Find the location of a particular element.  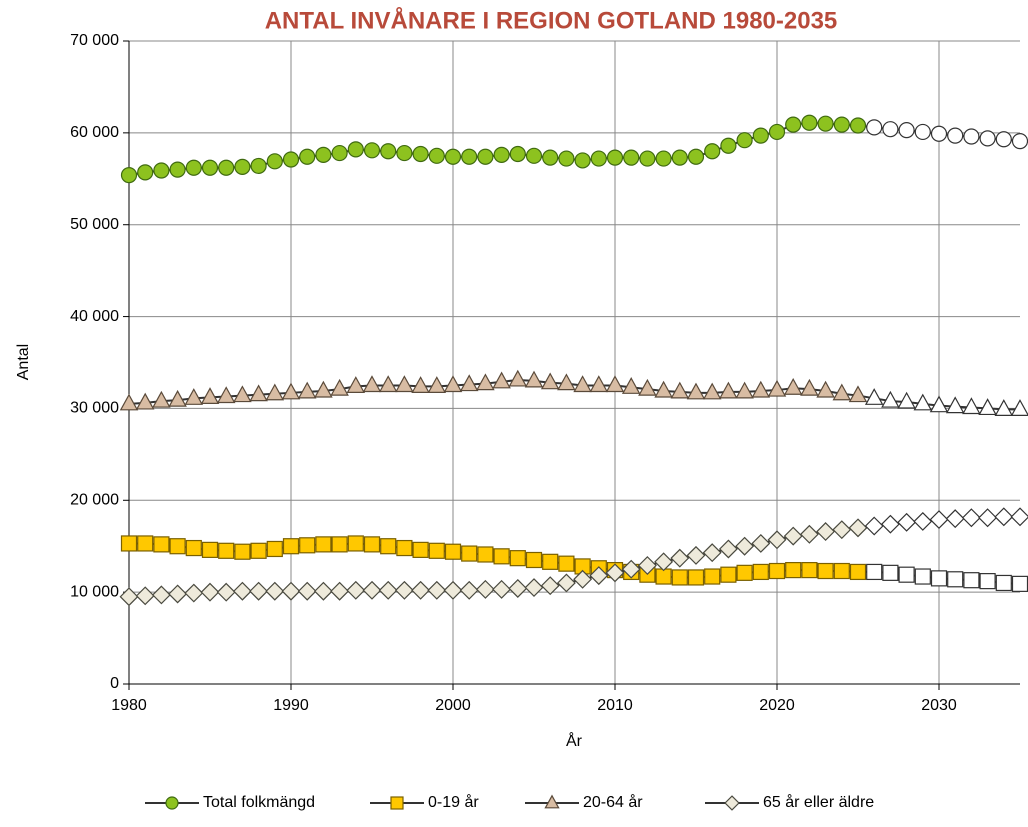

y-axis-title: Antal is located at coordinates (23, 362).